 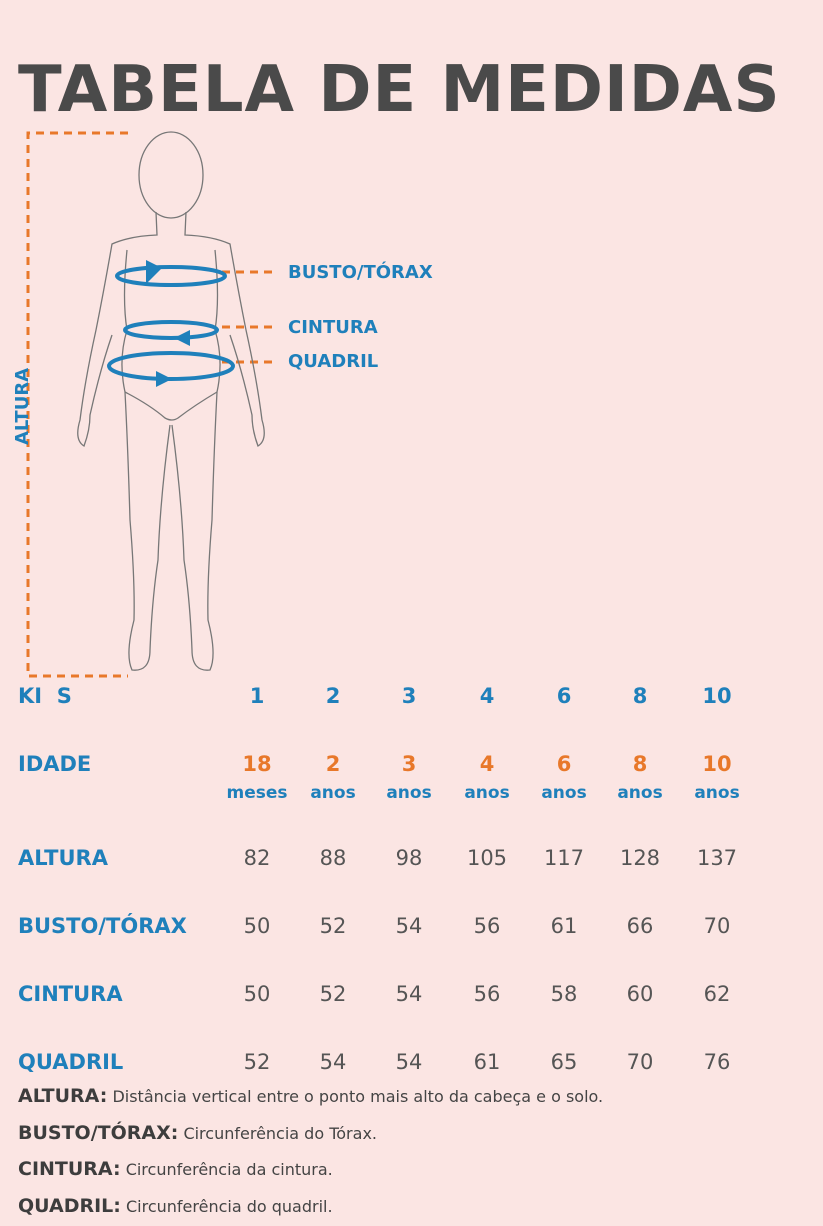 What do you see at coordinates (564, 994) in the screenshot?
I see `cell-value: 58` at bounding box center [564, 994].